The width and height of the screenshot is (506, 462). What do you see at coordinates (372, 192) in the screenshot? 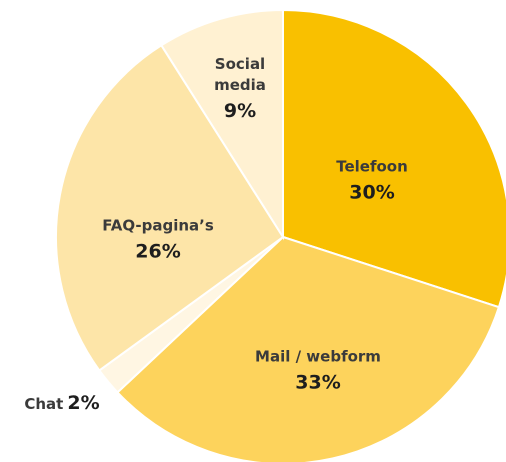
I see `value-label: 30%` at bounding box center [372, 192].